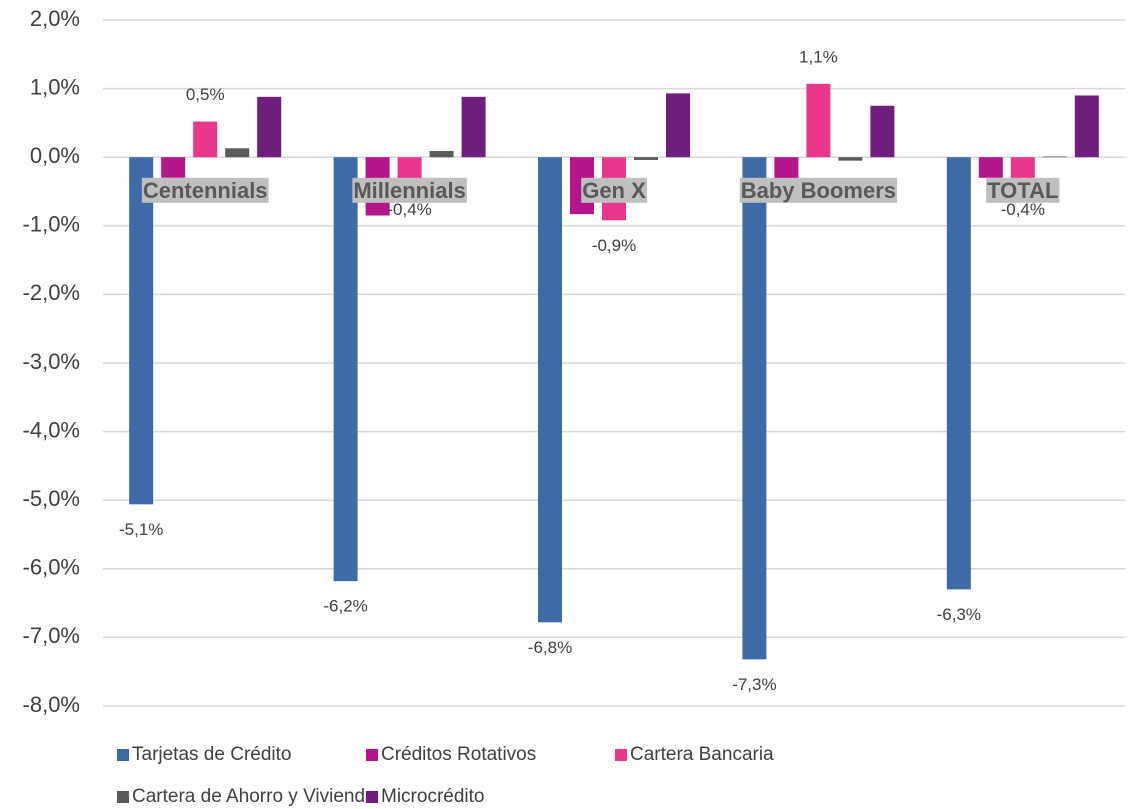 This screenshot has height=809, width=1133. I want to click on category-label-group: Millennials, so click(409, 190).